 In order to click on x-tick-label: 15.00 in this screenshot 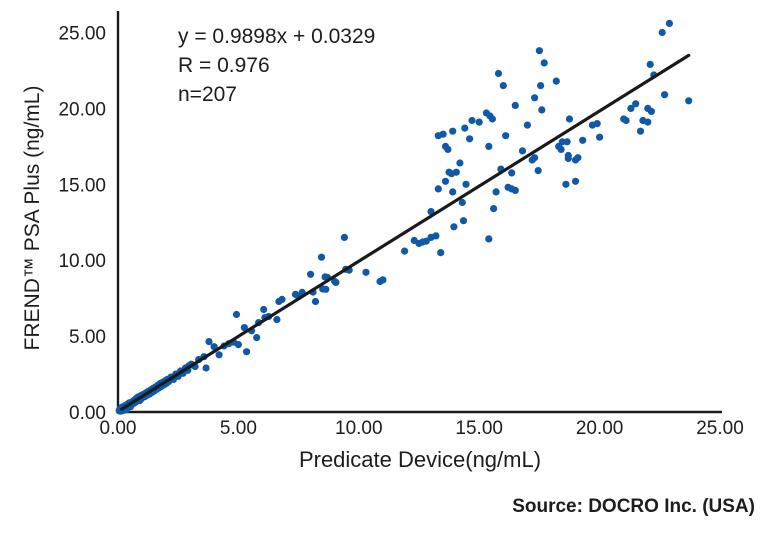, I will do `click(479, 428)`.